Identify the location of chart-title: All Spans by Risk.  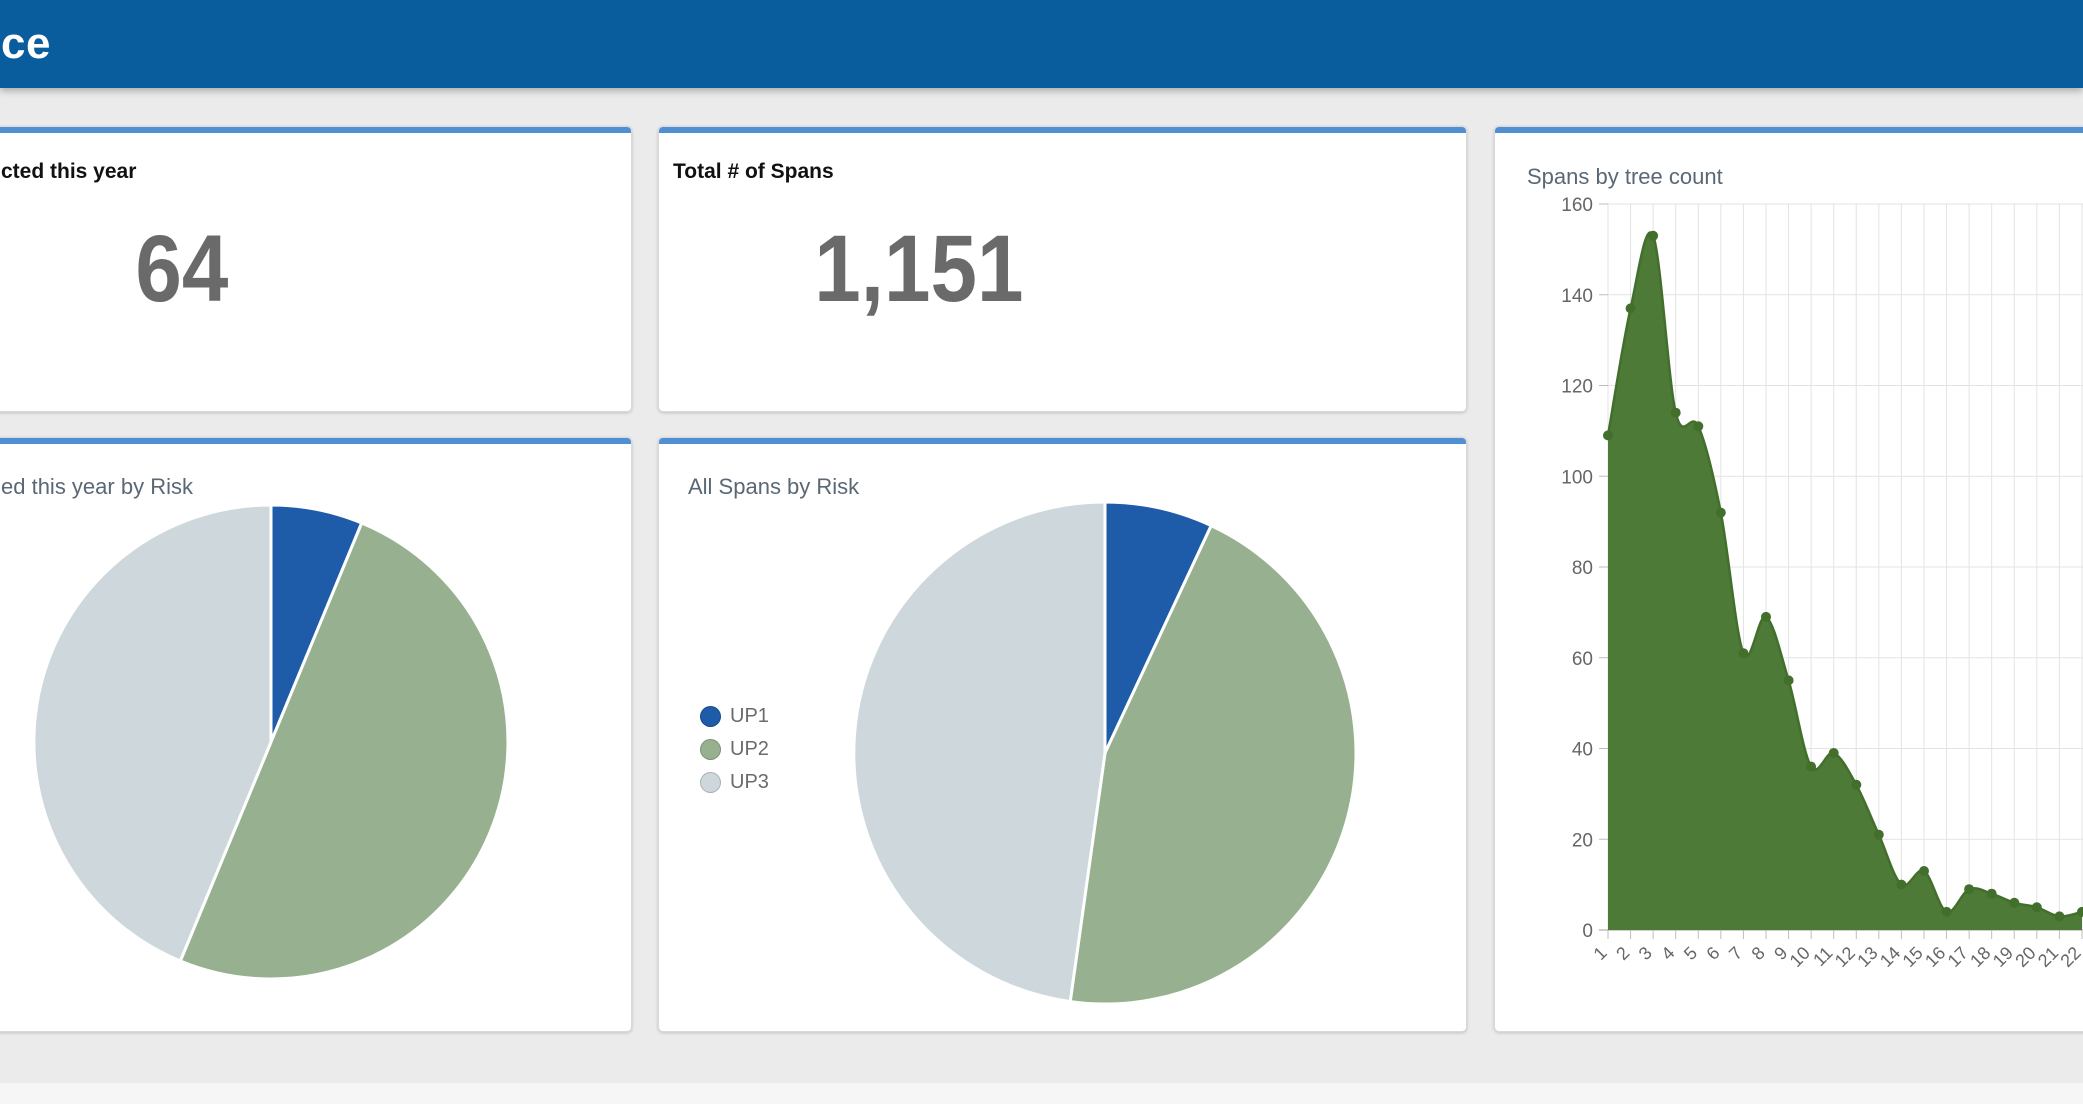
(774, 486).